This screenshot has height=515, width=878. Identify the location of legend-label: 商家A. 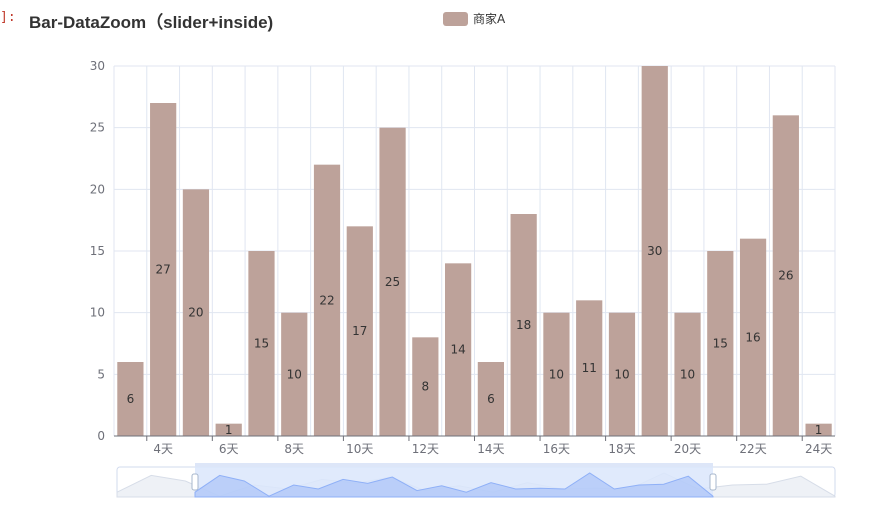
(489, 19).